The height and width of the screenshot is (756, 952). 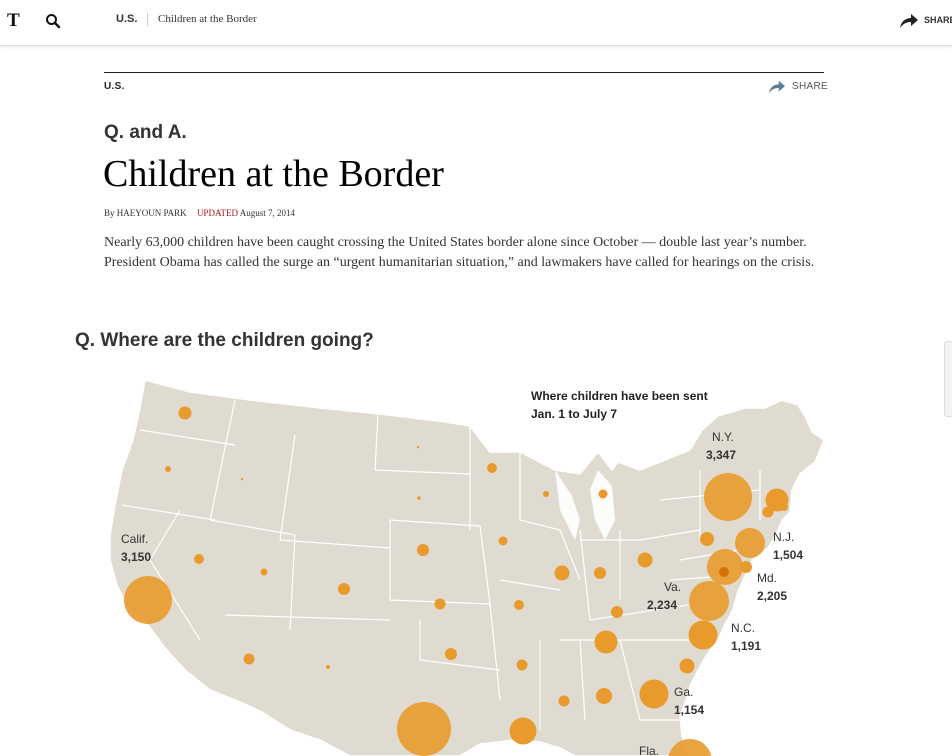 I want to click on label-state-nc: N.C., so click(x=743, y=628).